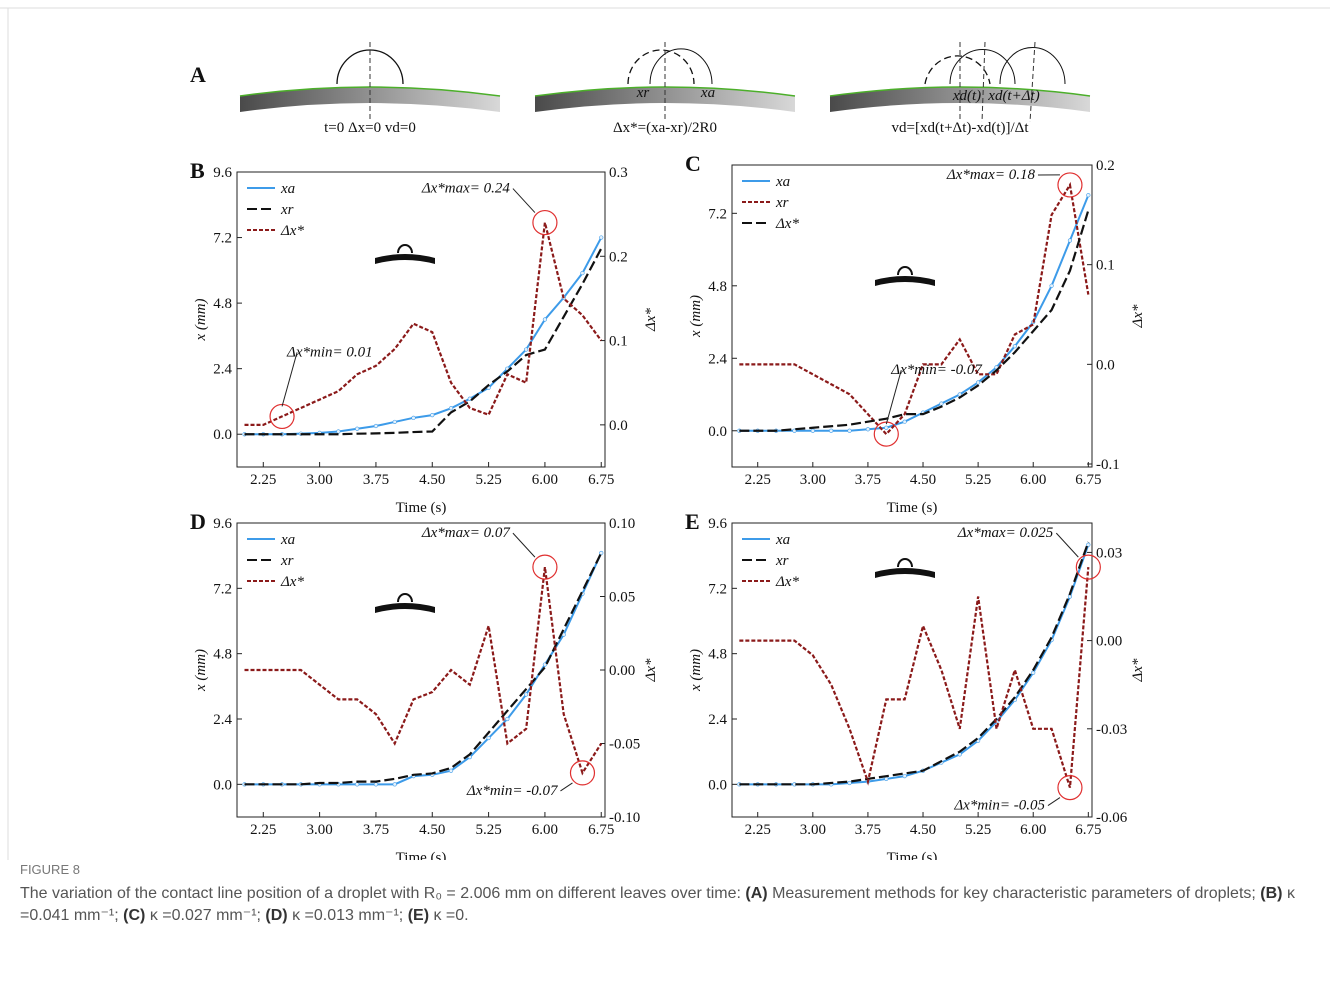 The width and height of the screenshot is (1330, 982). I want to click on y-tick-label: 7.2, so click(222, 239).